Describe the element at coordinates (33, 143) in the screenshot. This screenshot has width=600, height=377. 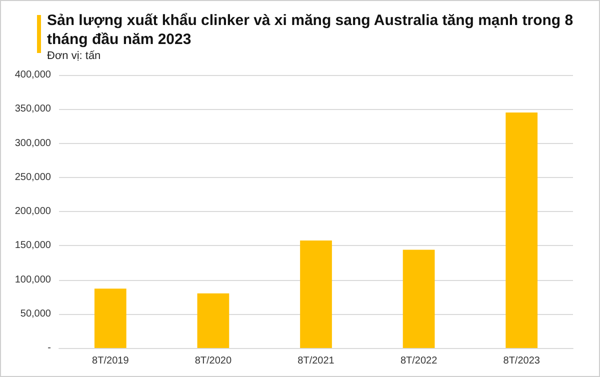
I see `y-tick-label: 300,000` at that location.